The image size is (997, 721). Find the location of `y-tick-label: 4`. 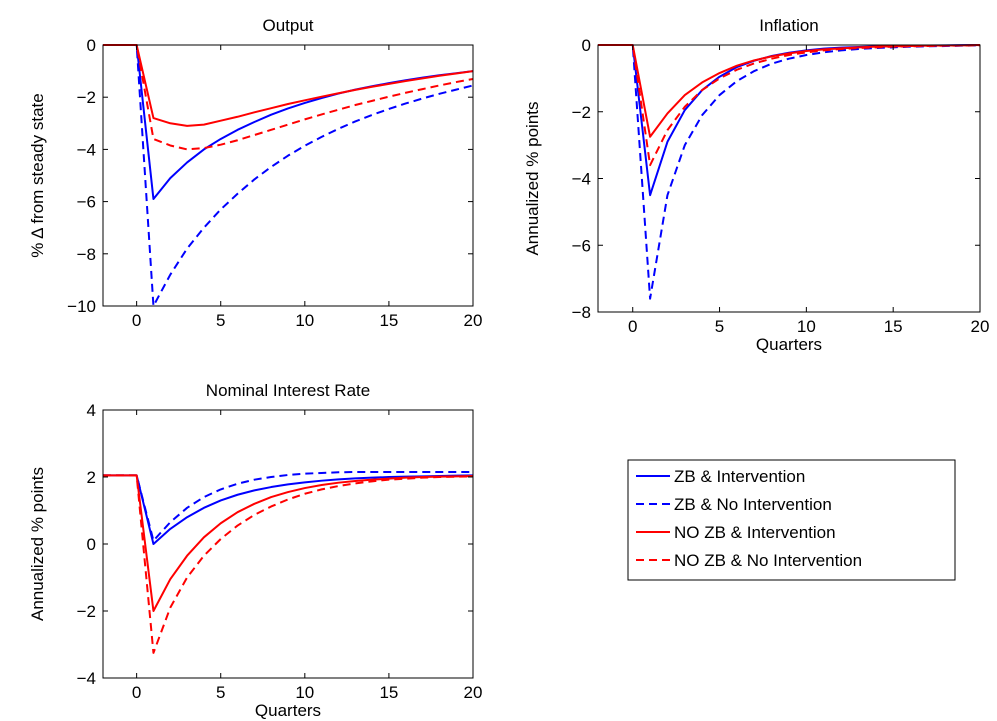

y-tick-label: 4 is located at coordinates (91, 410).